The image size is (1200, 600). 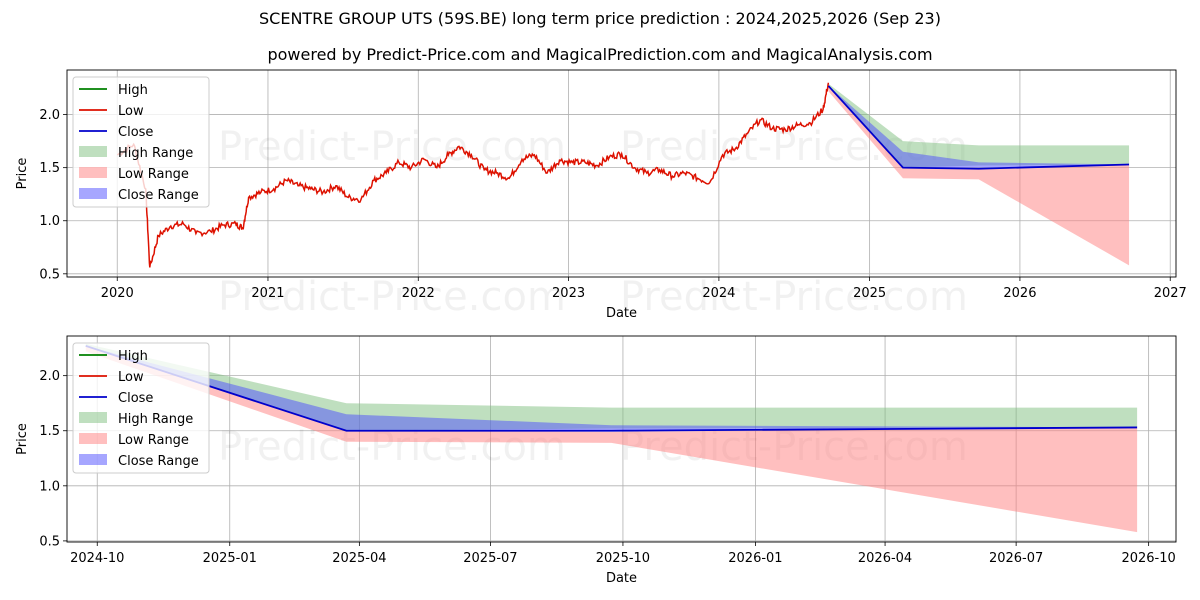 What do you see at coordinates (568, 293) in the screenshot?
I see `x-tick-label: 2023` at bounding box center [568, 293].